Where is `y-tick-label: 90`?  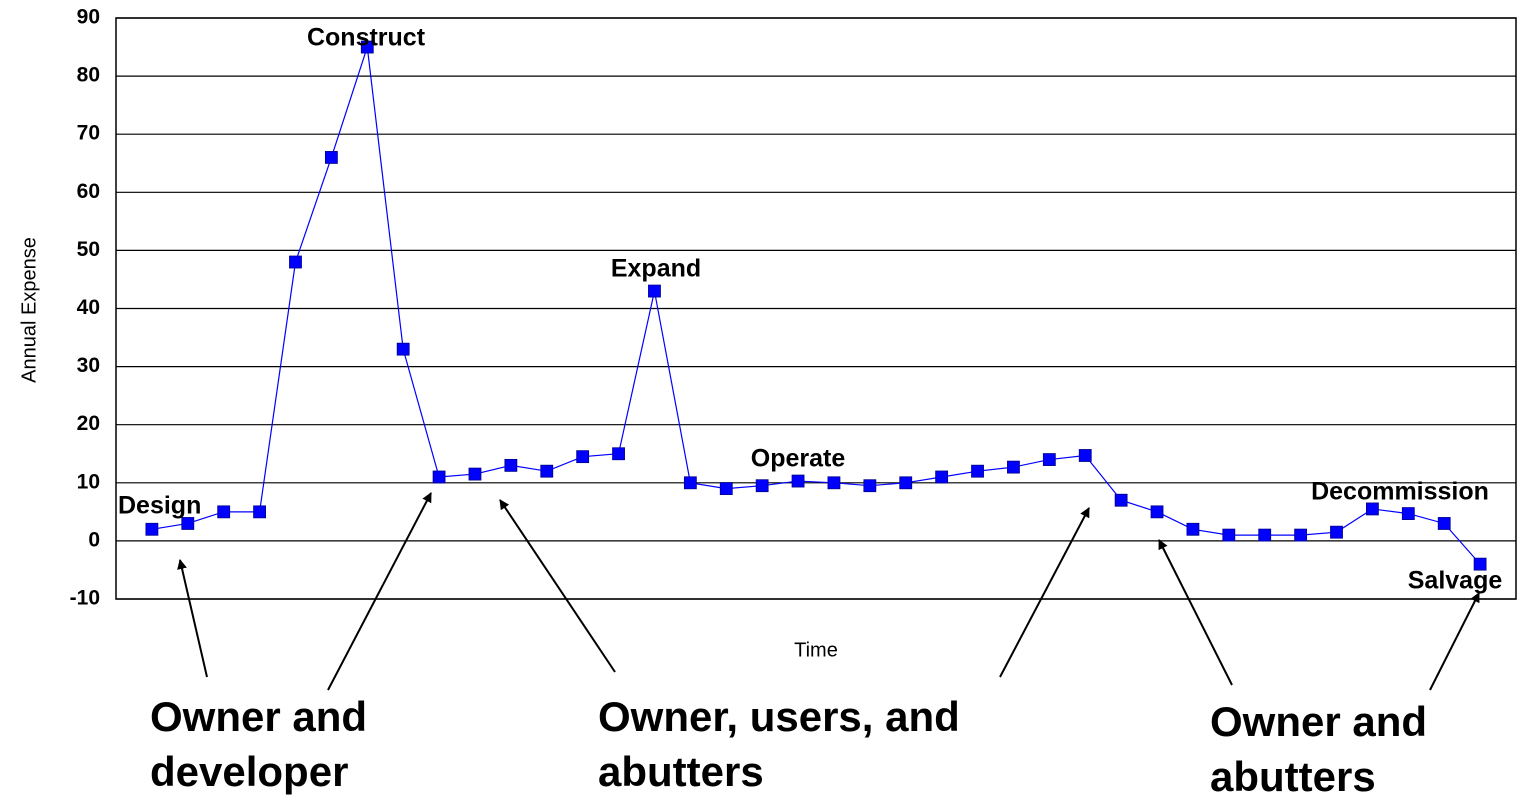 y-tick-label: 90 is located at coordinates (88, 17).